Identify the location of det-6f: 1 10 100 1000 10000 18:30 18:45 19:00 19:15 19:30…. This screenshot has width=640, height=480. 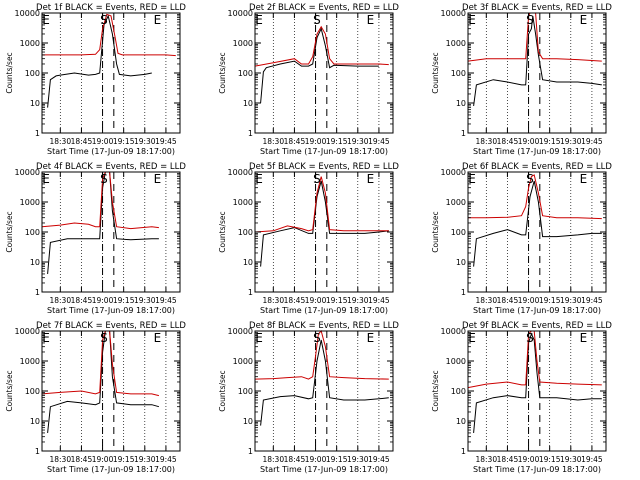
(521, 238).